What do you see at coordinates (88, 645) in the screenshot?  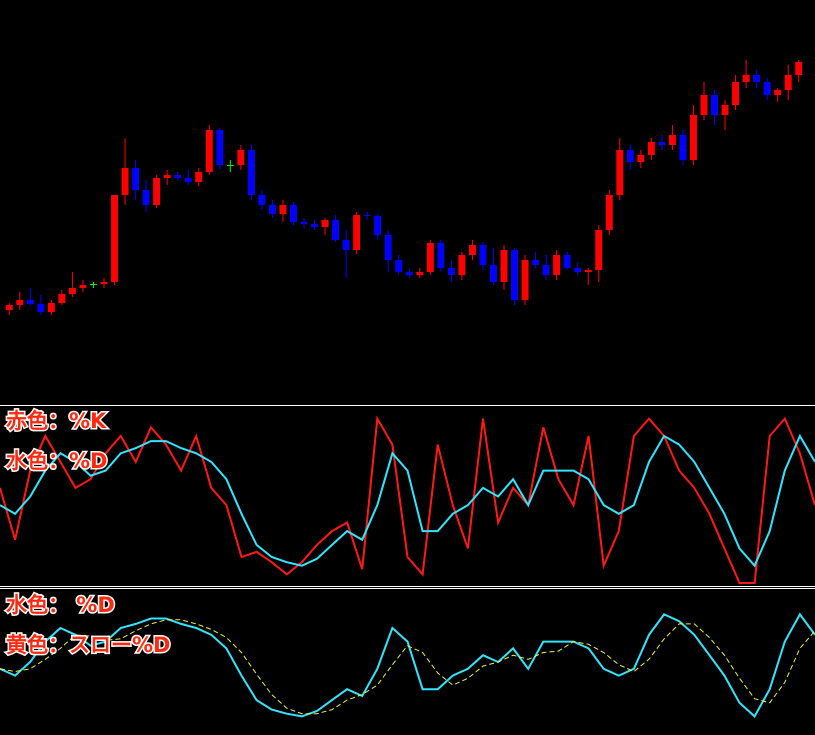 I see `annotation: 黄色：スロー%D` at bounding box center [88, 645].